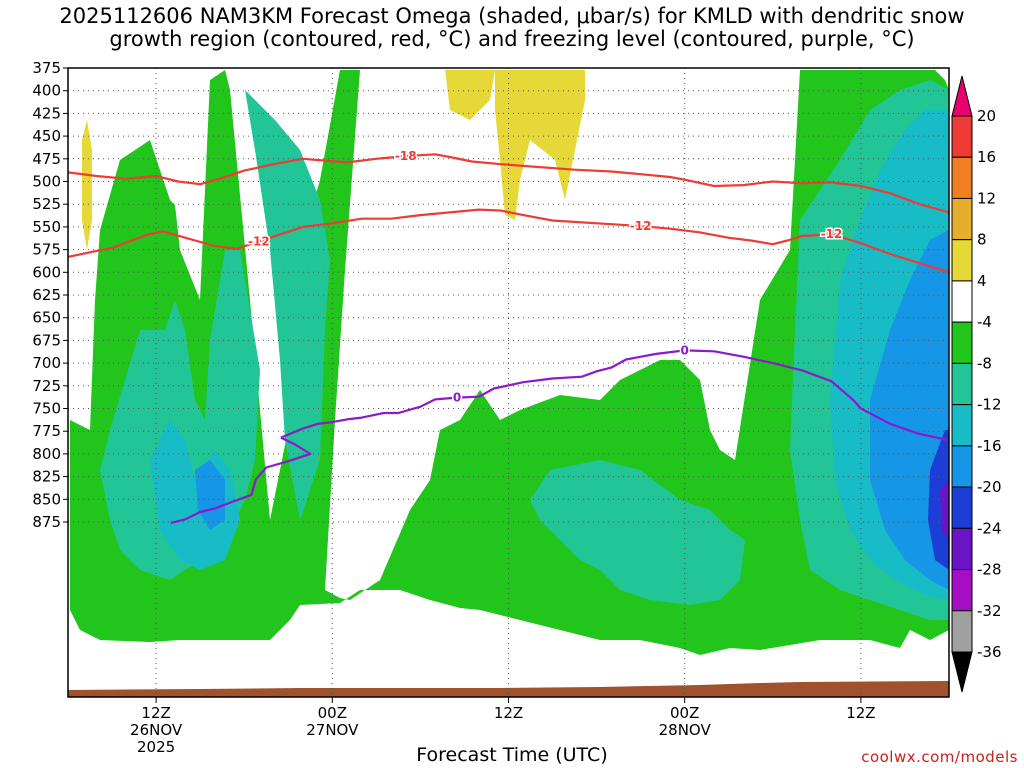  What do you see at coordinates (962, 96) in the screenshot?
I see `colorbar-arrow-top` at bounding box center [962, 96].